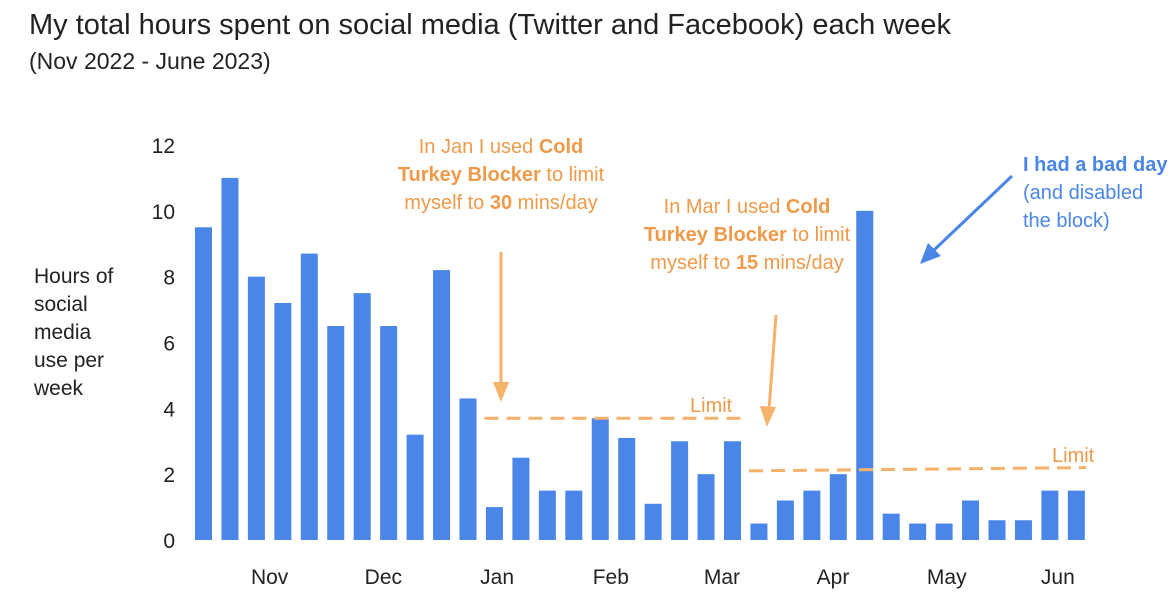 This screenshot has height=602, width=1176. Describe the element at coordinates (169, 541) in the screenshot. I see `y-tick-label: 0` at that location.